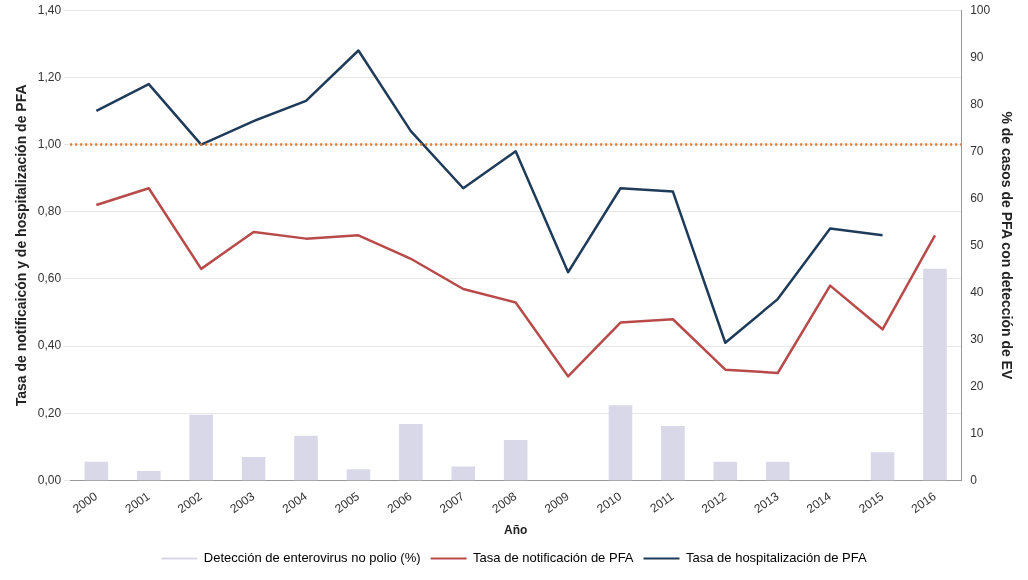  Describe the element at coordinates (977, 244) in the screenshot. I see `y2-tick-label: 50` at that location.